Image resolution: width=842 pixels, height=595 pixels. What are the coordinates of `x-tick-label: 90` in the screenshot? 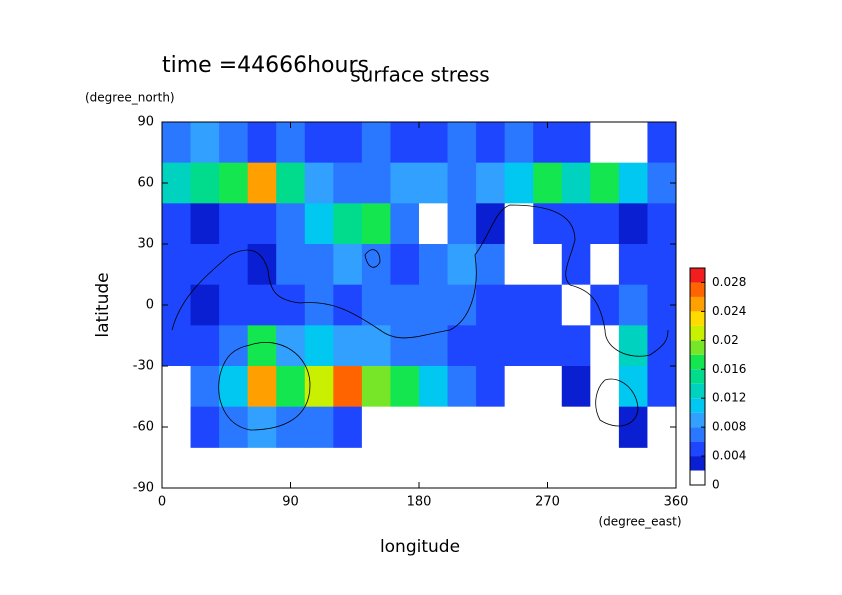 It's located at (290, 502).